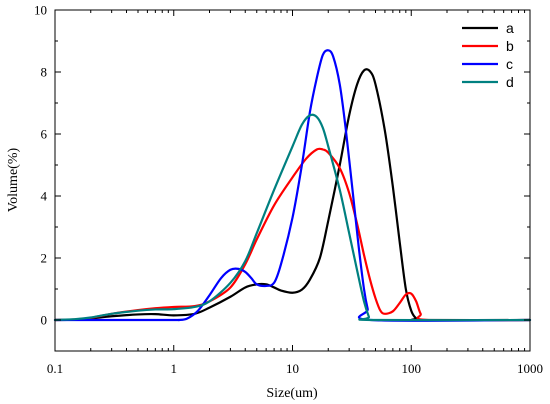  What do you see at coordinates (510, 82) in the screenshot?
I see `legend-label-d: d` at bounding box center [510, 82].